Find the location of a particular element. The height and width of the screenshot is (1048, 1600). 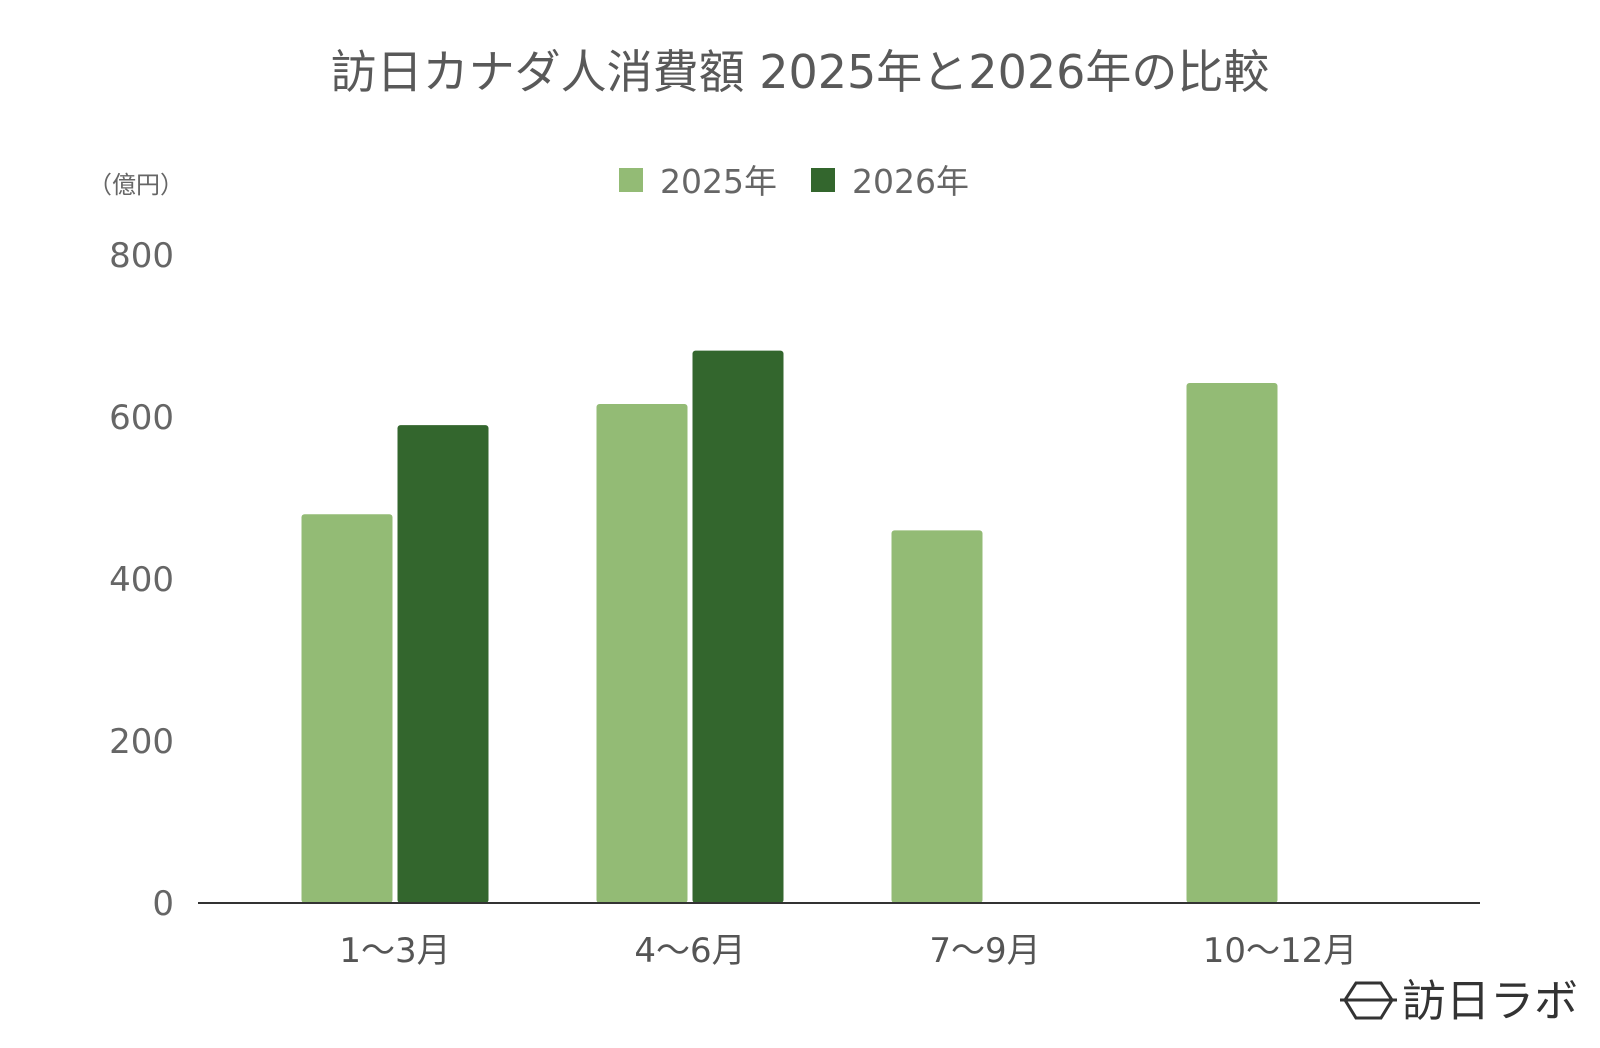

x-category-label: 7〜9月 is located at coordinates (984, 951).